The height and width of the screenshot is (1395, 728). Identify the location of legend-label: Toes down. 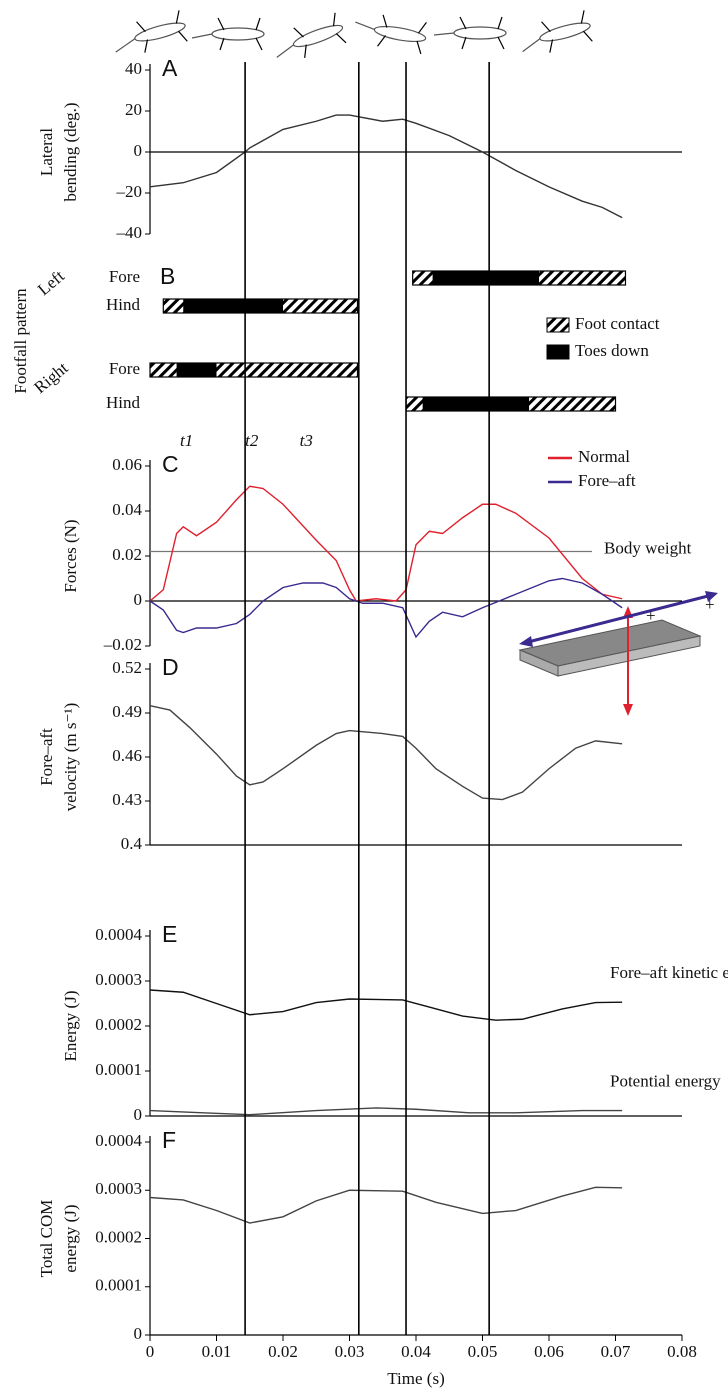
(612, 350).